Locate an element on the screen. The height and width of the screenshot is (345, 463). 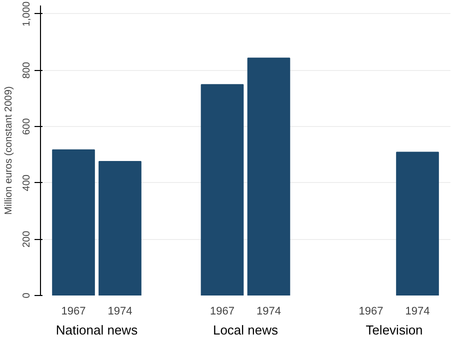
y-tick-label: 200 is located at coordinates (27, 239).